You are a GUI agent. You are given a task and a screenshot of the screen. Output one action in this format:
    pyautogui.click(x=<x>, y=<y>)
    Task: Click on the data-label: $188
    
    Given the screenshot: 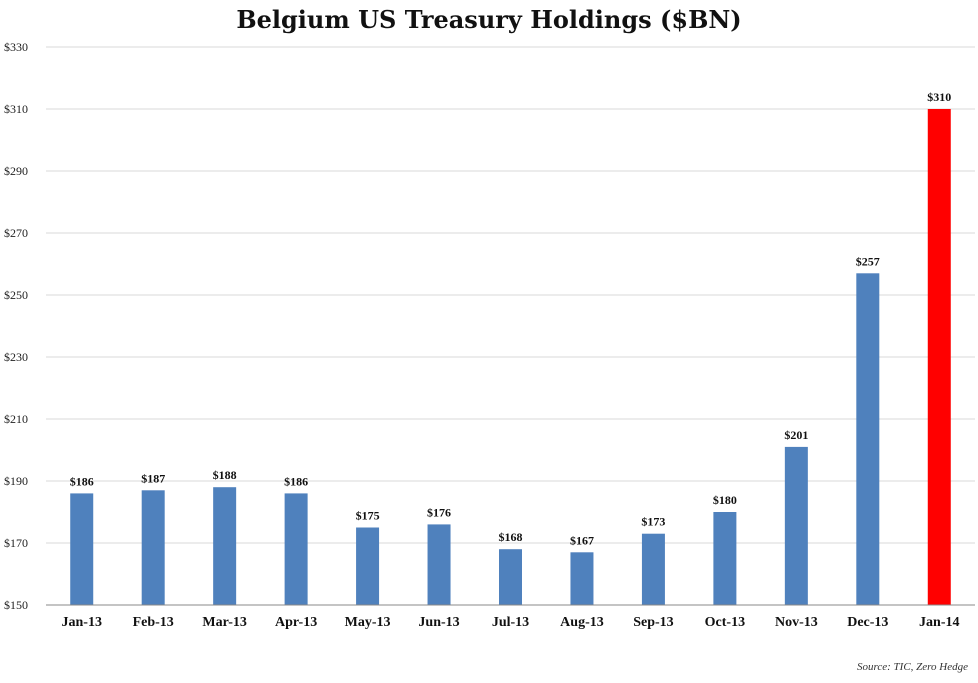 What is the action you would take?
    pyautogui.click(x=225, y=475)
    